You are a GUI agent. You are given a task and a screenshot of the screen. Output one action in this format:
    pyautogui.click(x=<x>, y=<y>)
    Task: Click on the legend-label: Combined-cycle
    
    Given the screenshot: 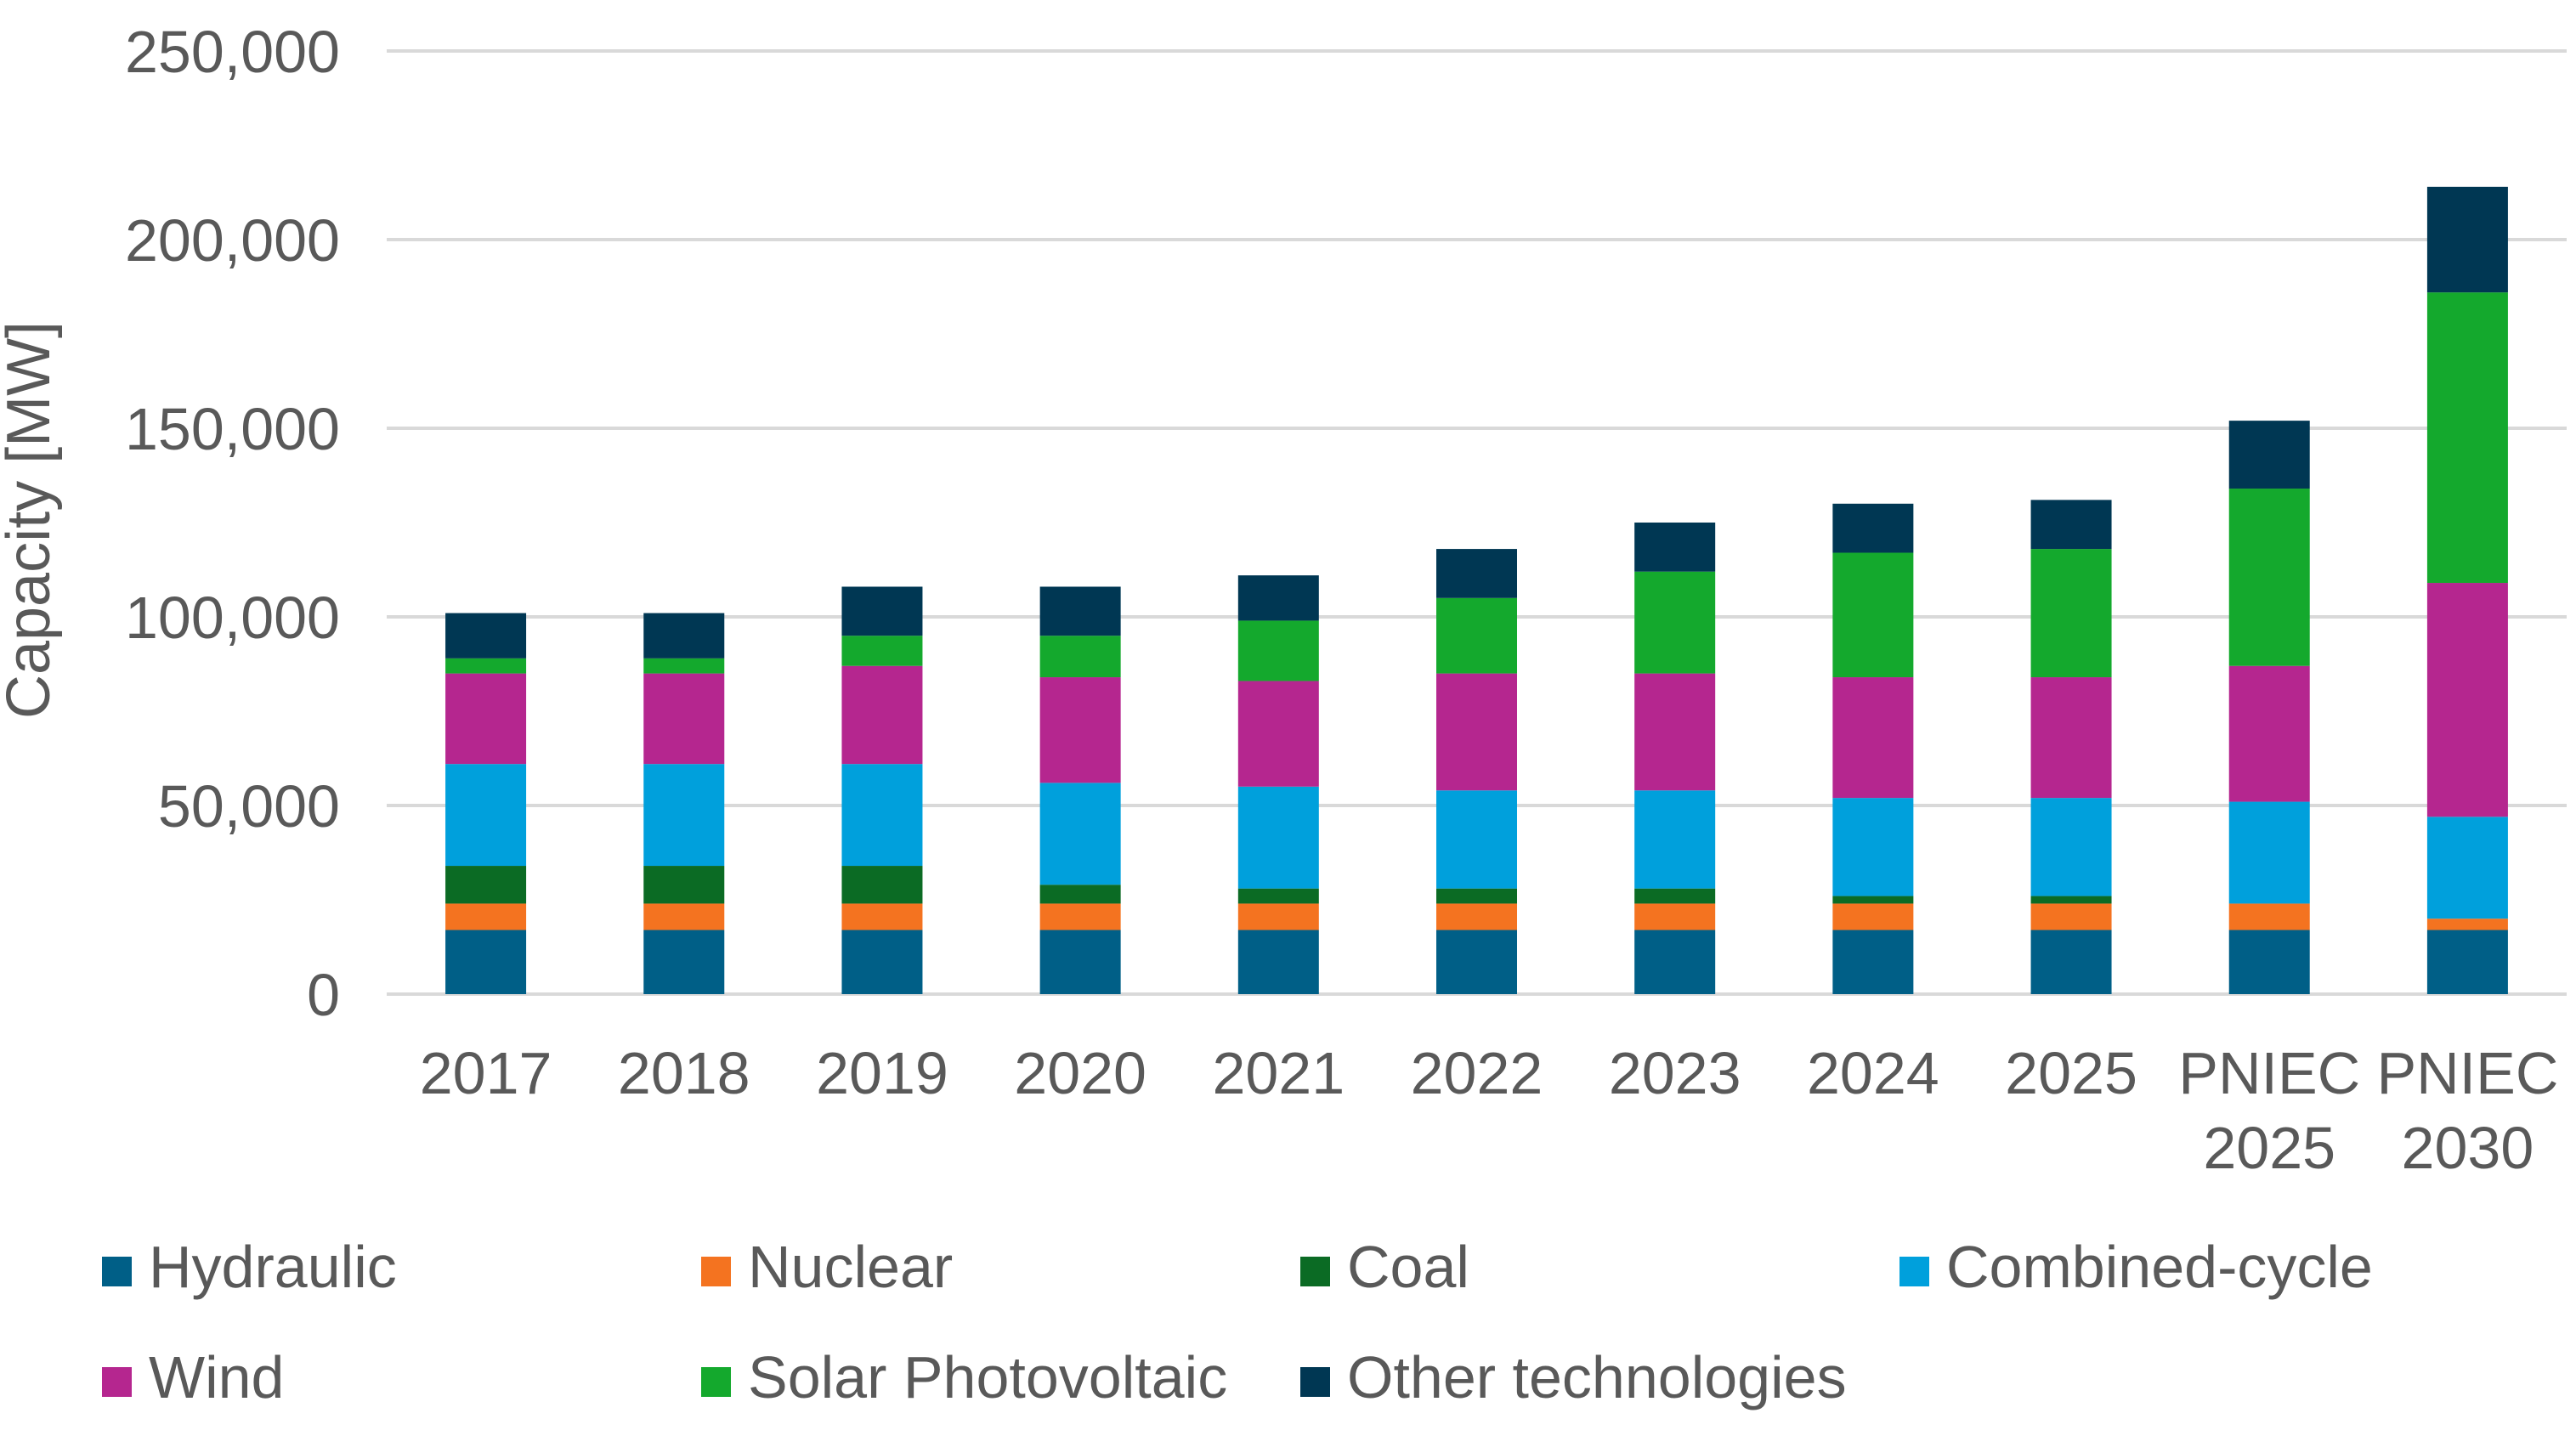 What is the action you would take?
    pyautogui.click(x=2159, y=1267)
    